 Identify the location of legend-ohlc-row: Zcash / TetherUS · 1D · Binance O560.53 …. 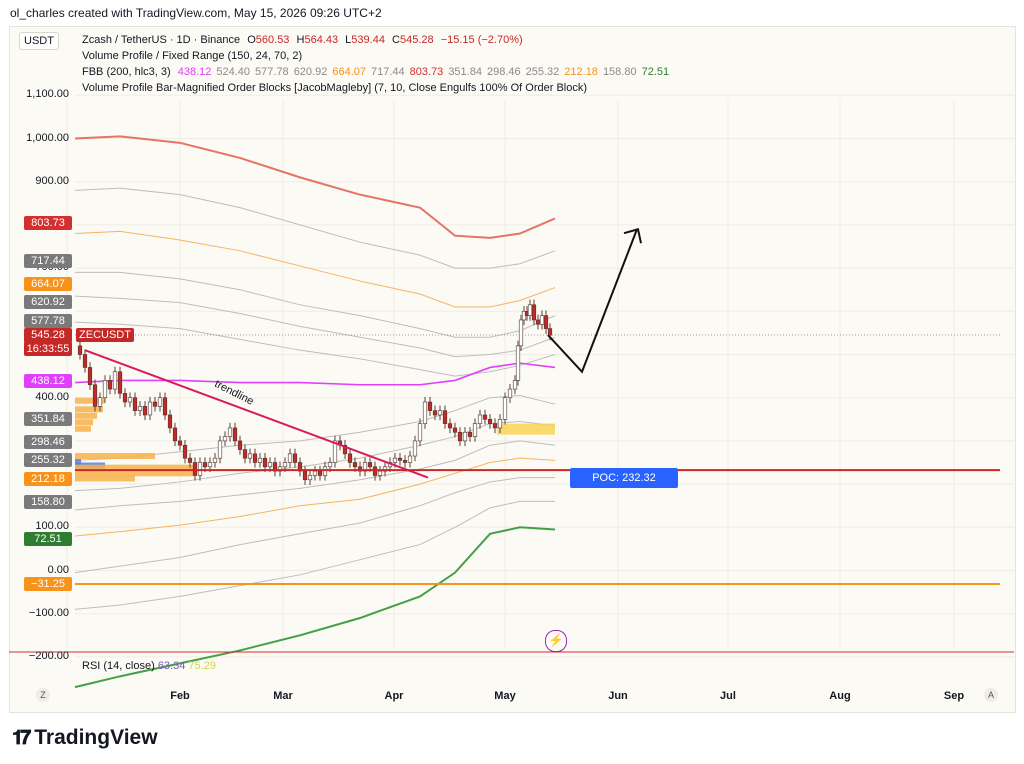
(304, 40).